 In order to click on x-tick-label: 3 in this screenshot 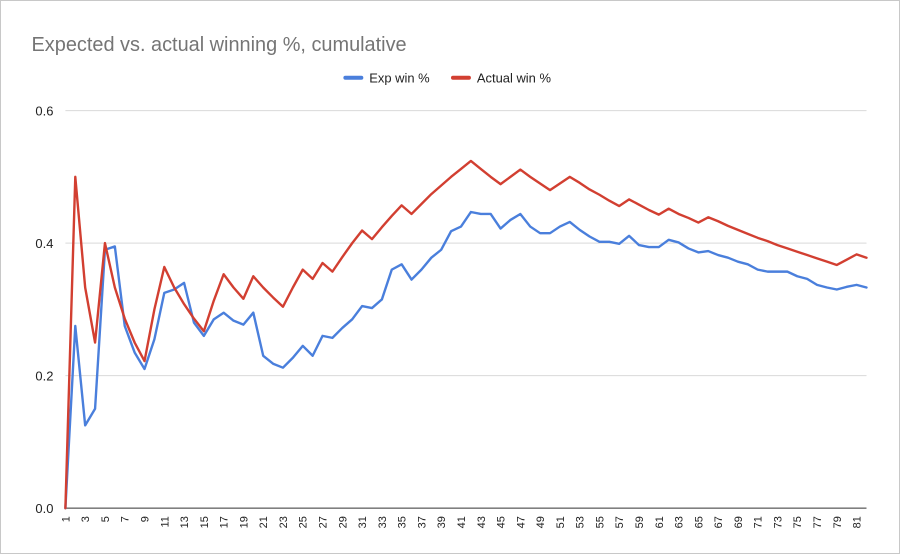, I will do `click(86, 519)`.